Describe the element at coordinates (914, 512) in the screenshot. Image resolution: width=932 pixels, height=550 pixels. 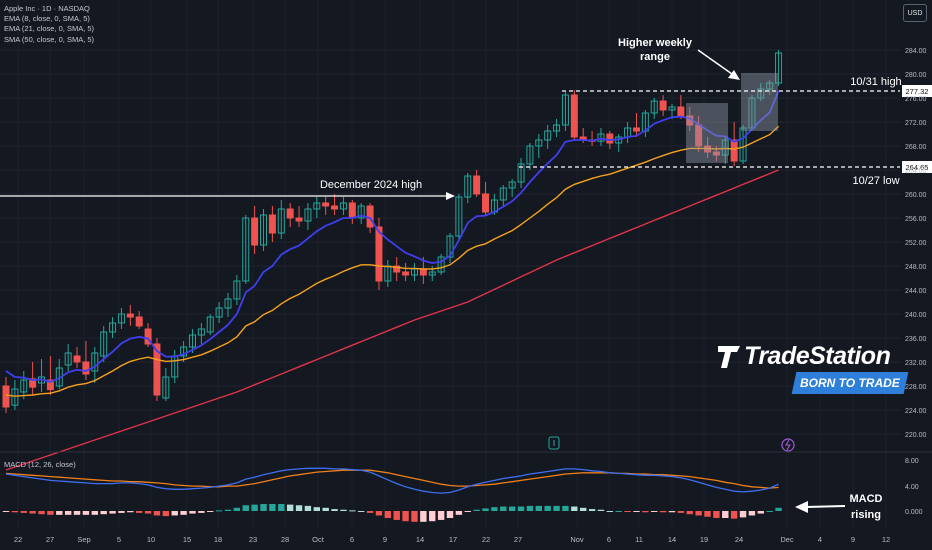
I see `macd-tick-label: 0.000` at that location.